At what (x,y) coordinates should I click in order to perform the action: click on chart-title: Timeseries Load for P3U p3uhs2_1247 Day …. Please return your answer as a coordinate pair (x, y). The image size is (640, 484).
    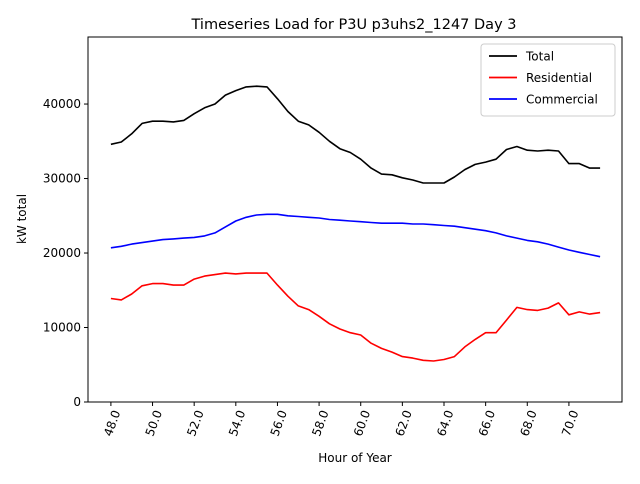
    Looking at the image, I should click on (354, 25).